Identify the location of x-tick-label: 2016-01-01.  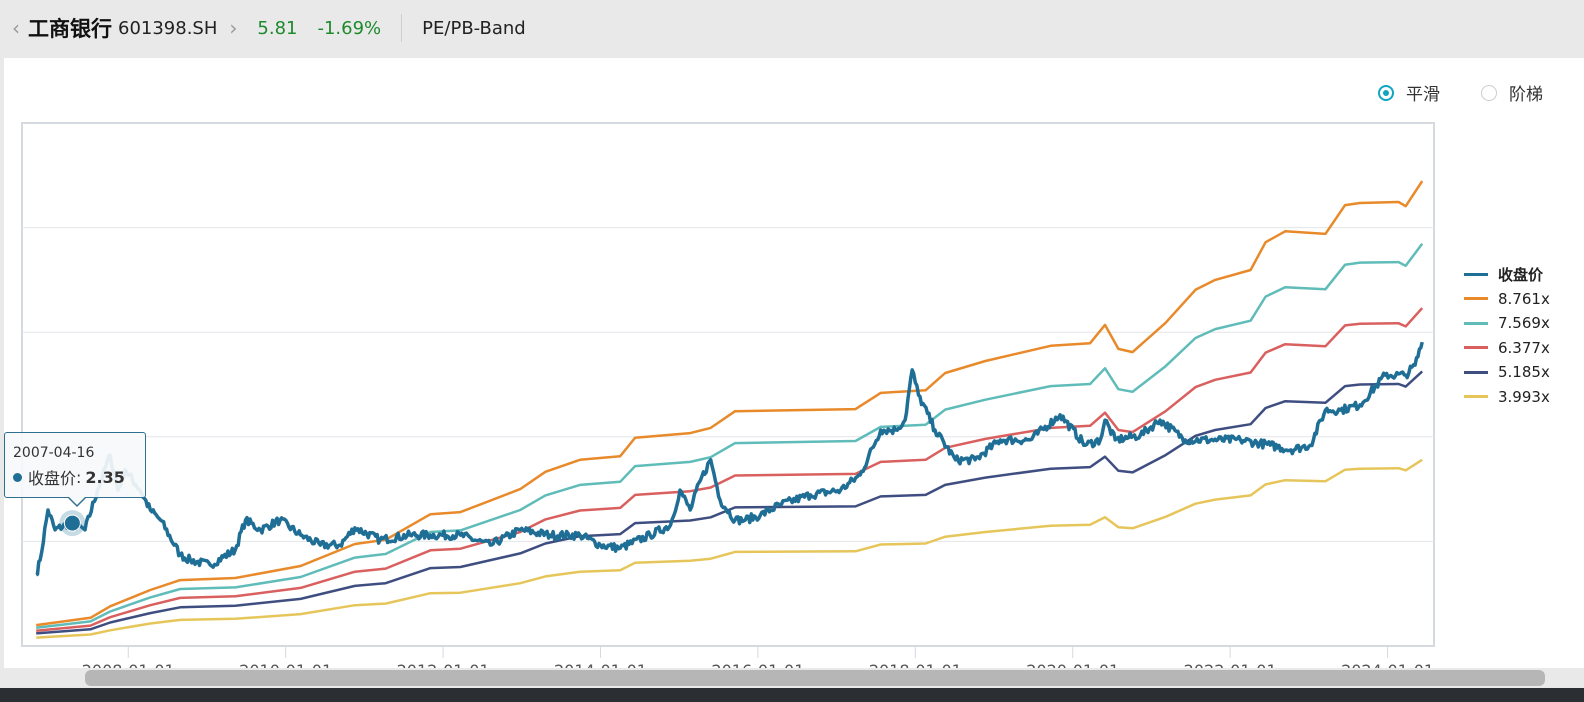
(757, 664).